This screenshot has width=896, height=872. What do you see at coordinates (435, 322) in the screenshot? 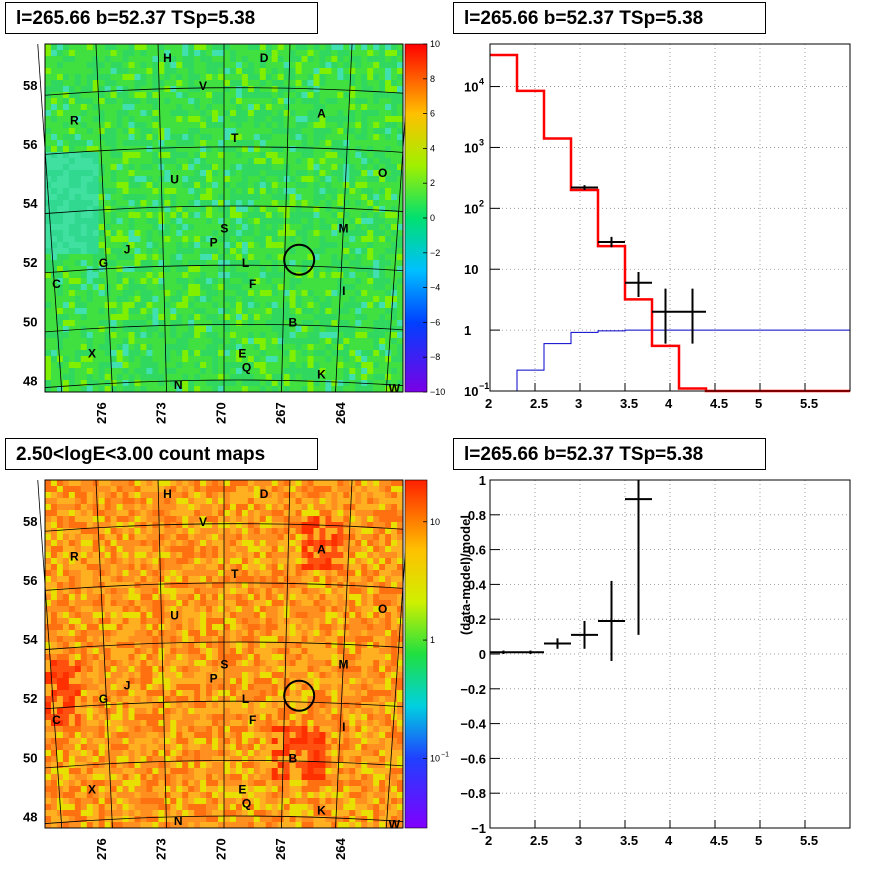
I see `colorbar-tick-label: −6` at bounding box center [435, 322].